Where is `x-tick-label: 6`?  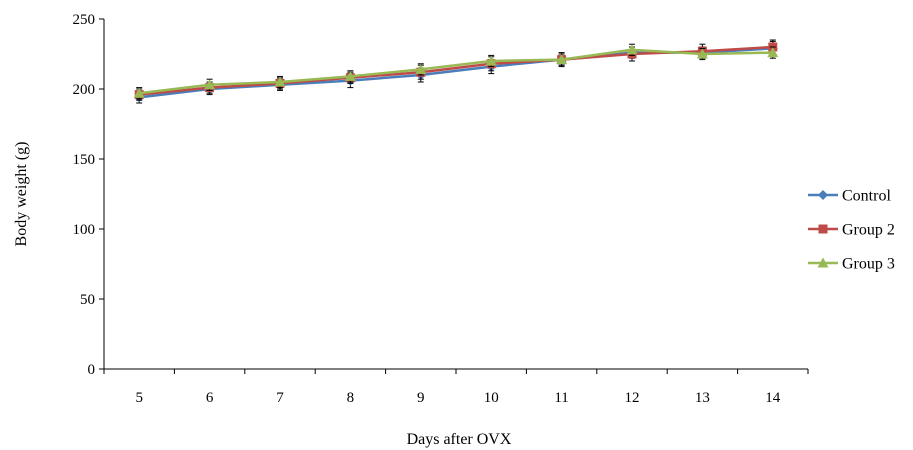 x-tick-label: 6 is located at coordinates (210, 398).